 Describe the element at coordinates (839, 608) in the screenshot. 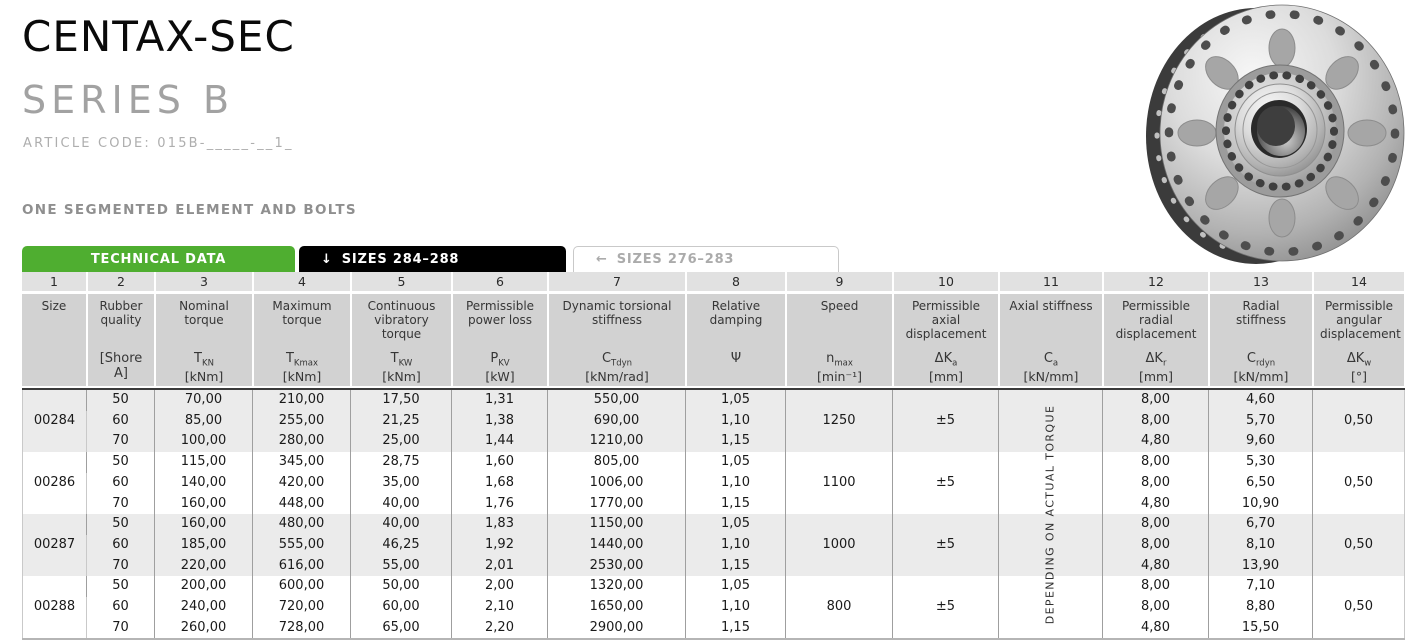

I see `speed-value: 800` at that location.